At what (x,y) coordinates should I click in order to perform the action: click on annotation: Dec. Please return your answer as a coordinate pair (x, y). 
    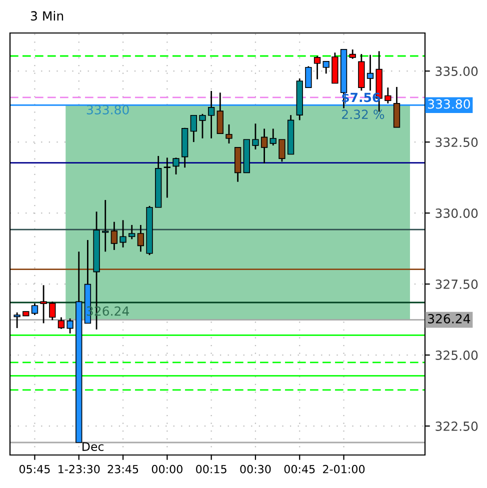
    Looking at the image, I should click on (93, 447).